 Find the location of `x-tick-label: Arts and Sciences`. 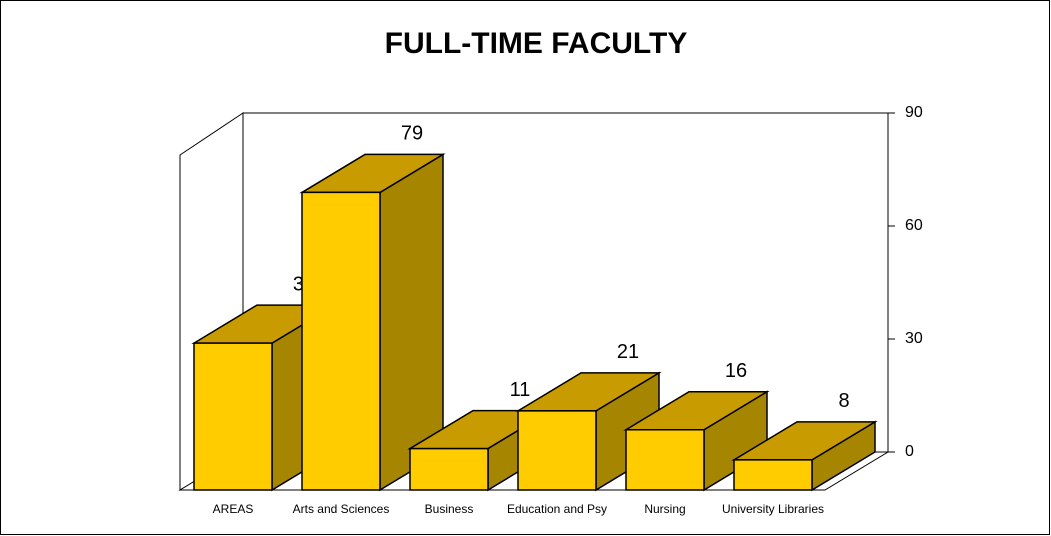

x-tick-label: Arts and Sciences is located at coordinates (341, 509).